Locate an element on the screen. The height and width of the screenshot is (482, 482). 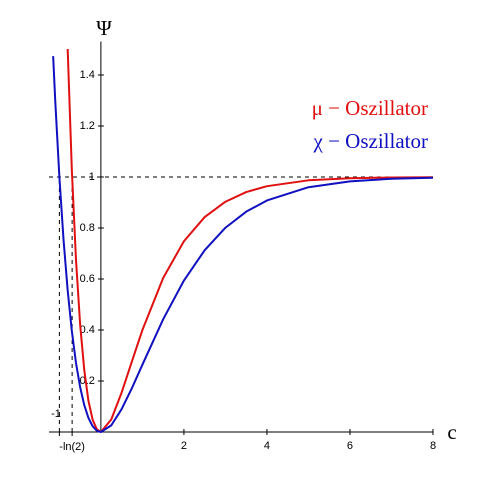
y-tick-label: 0.8 is located at coordinates (87, 228).